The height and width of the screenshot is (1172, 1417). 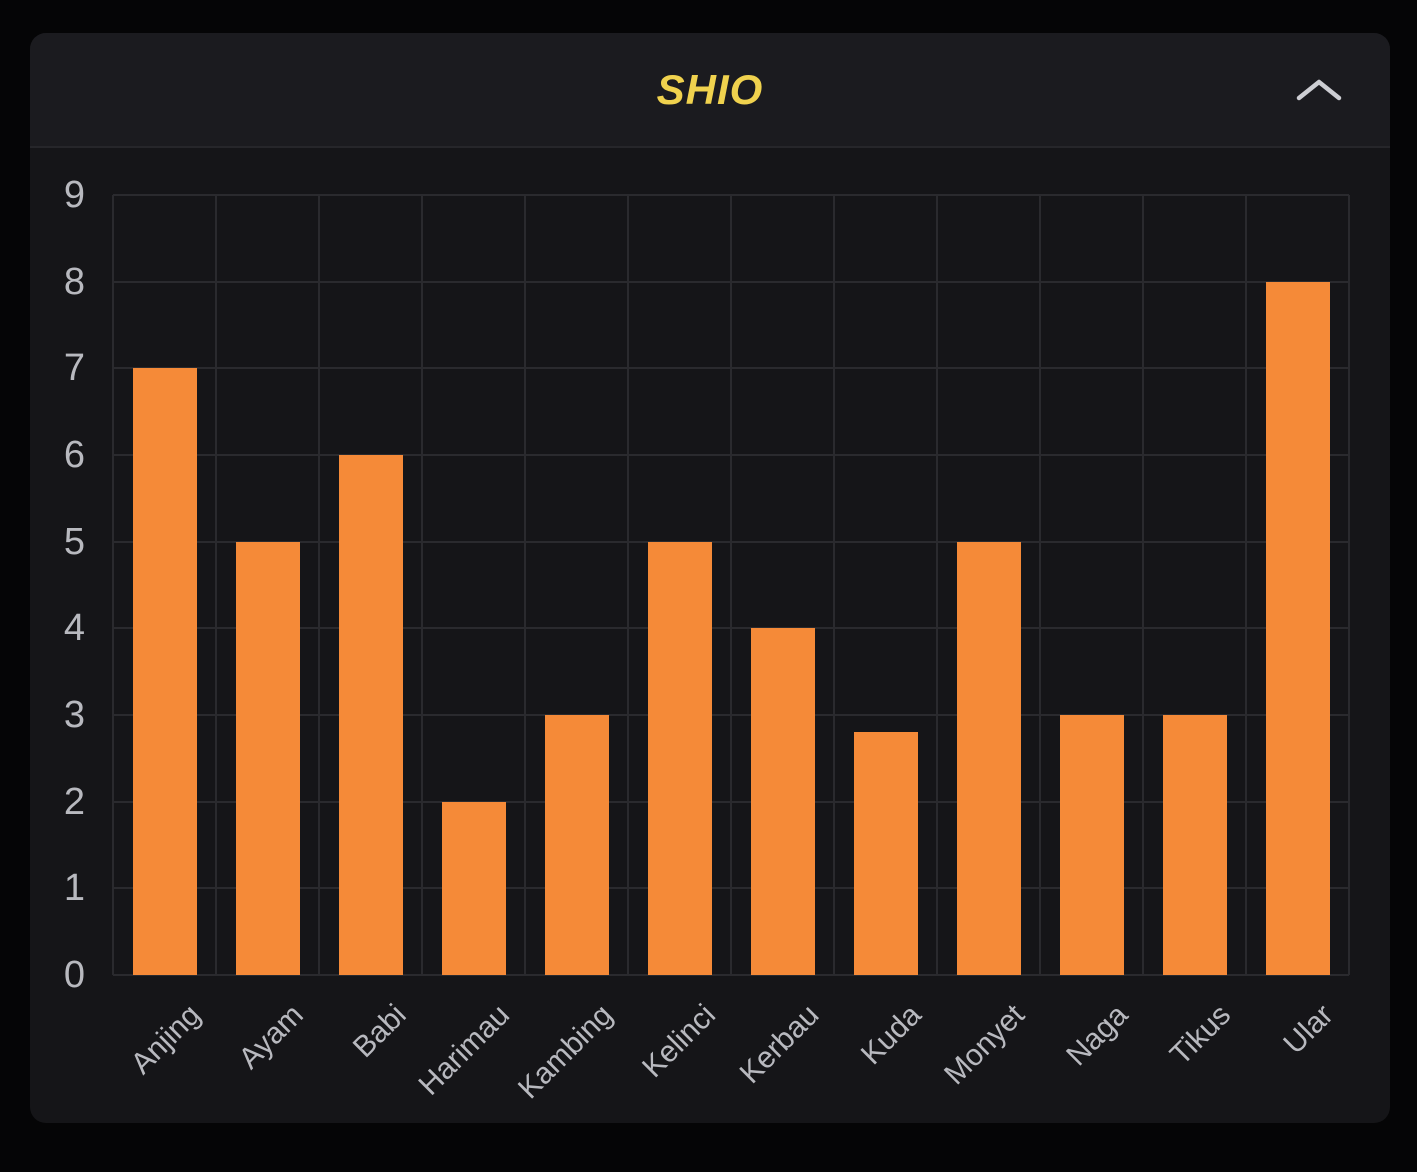 What do you see at coordinates (271, 1037) in the screenshot?
I see `x-category-label: Ayam` at bounding box center [271, 1037].